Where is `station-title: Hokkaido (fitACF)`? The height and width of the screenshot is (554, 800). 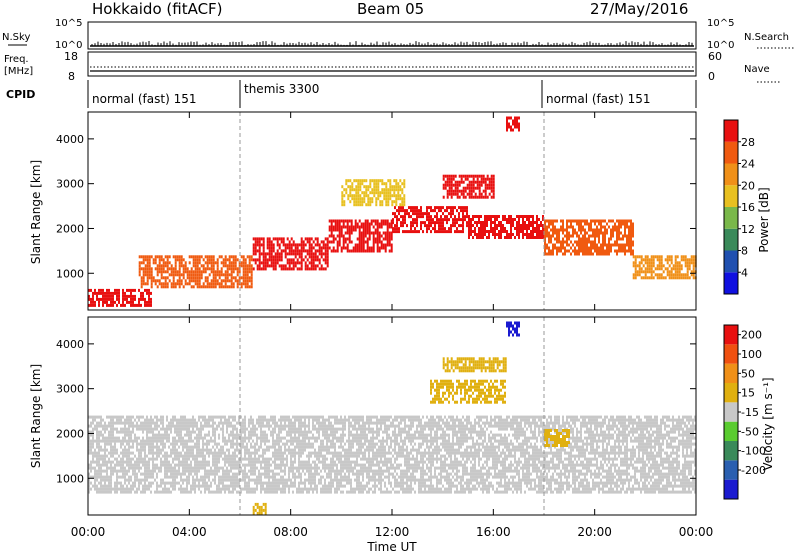
station-title: Hokkaido (fitACF) is located at coordinates (157, 9).